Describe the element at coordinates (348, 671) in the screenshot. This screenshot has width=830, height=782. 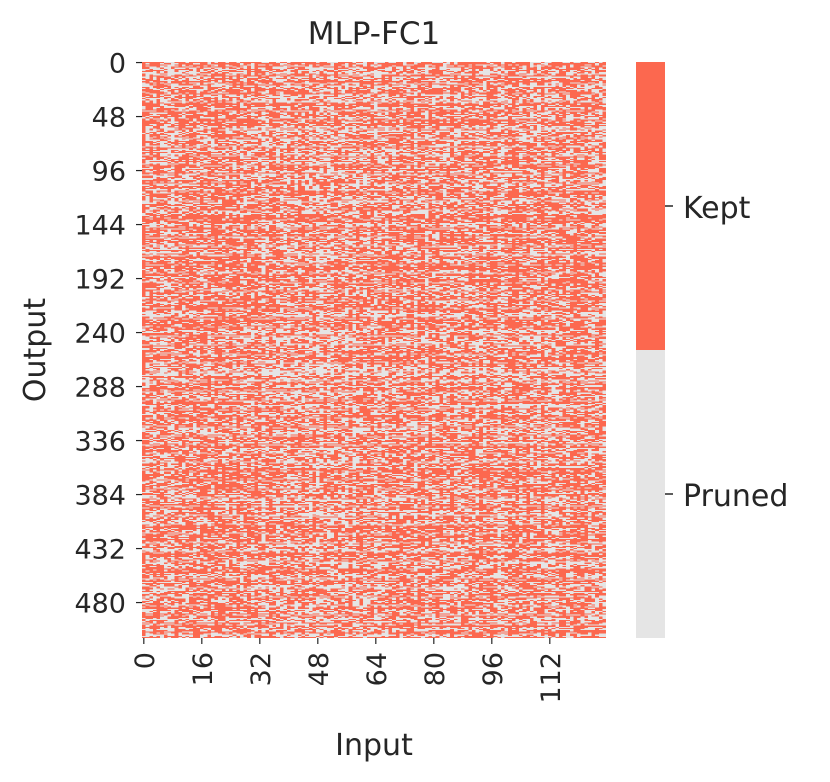
I see `x-axis-ticks: 0 16 32 48 64 80 96 112` at that location.